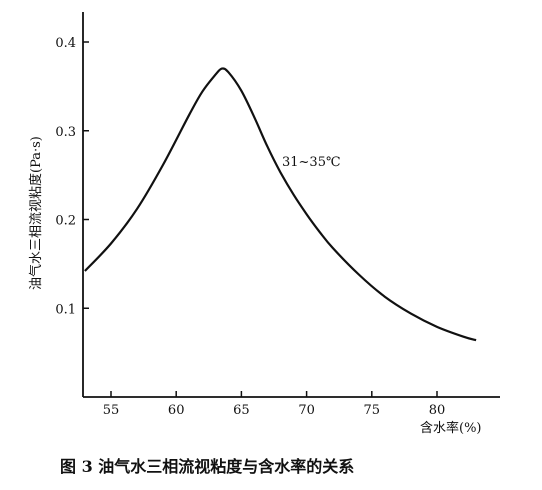  What do you see at coordinates (65, 132) in the screenshot?
I see `y-tick-label: 0.3` at bounding box center [65, 132].